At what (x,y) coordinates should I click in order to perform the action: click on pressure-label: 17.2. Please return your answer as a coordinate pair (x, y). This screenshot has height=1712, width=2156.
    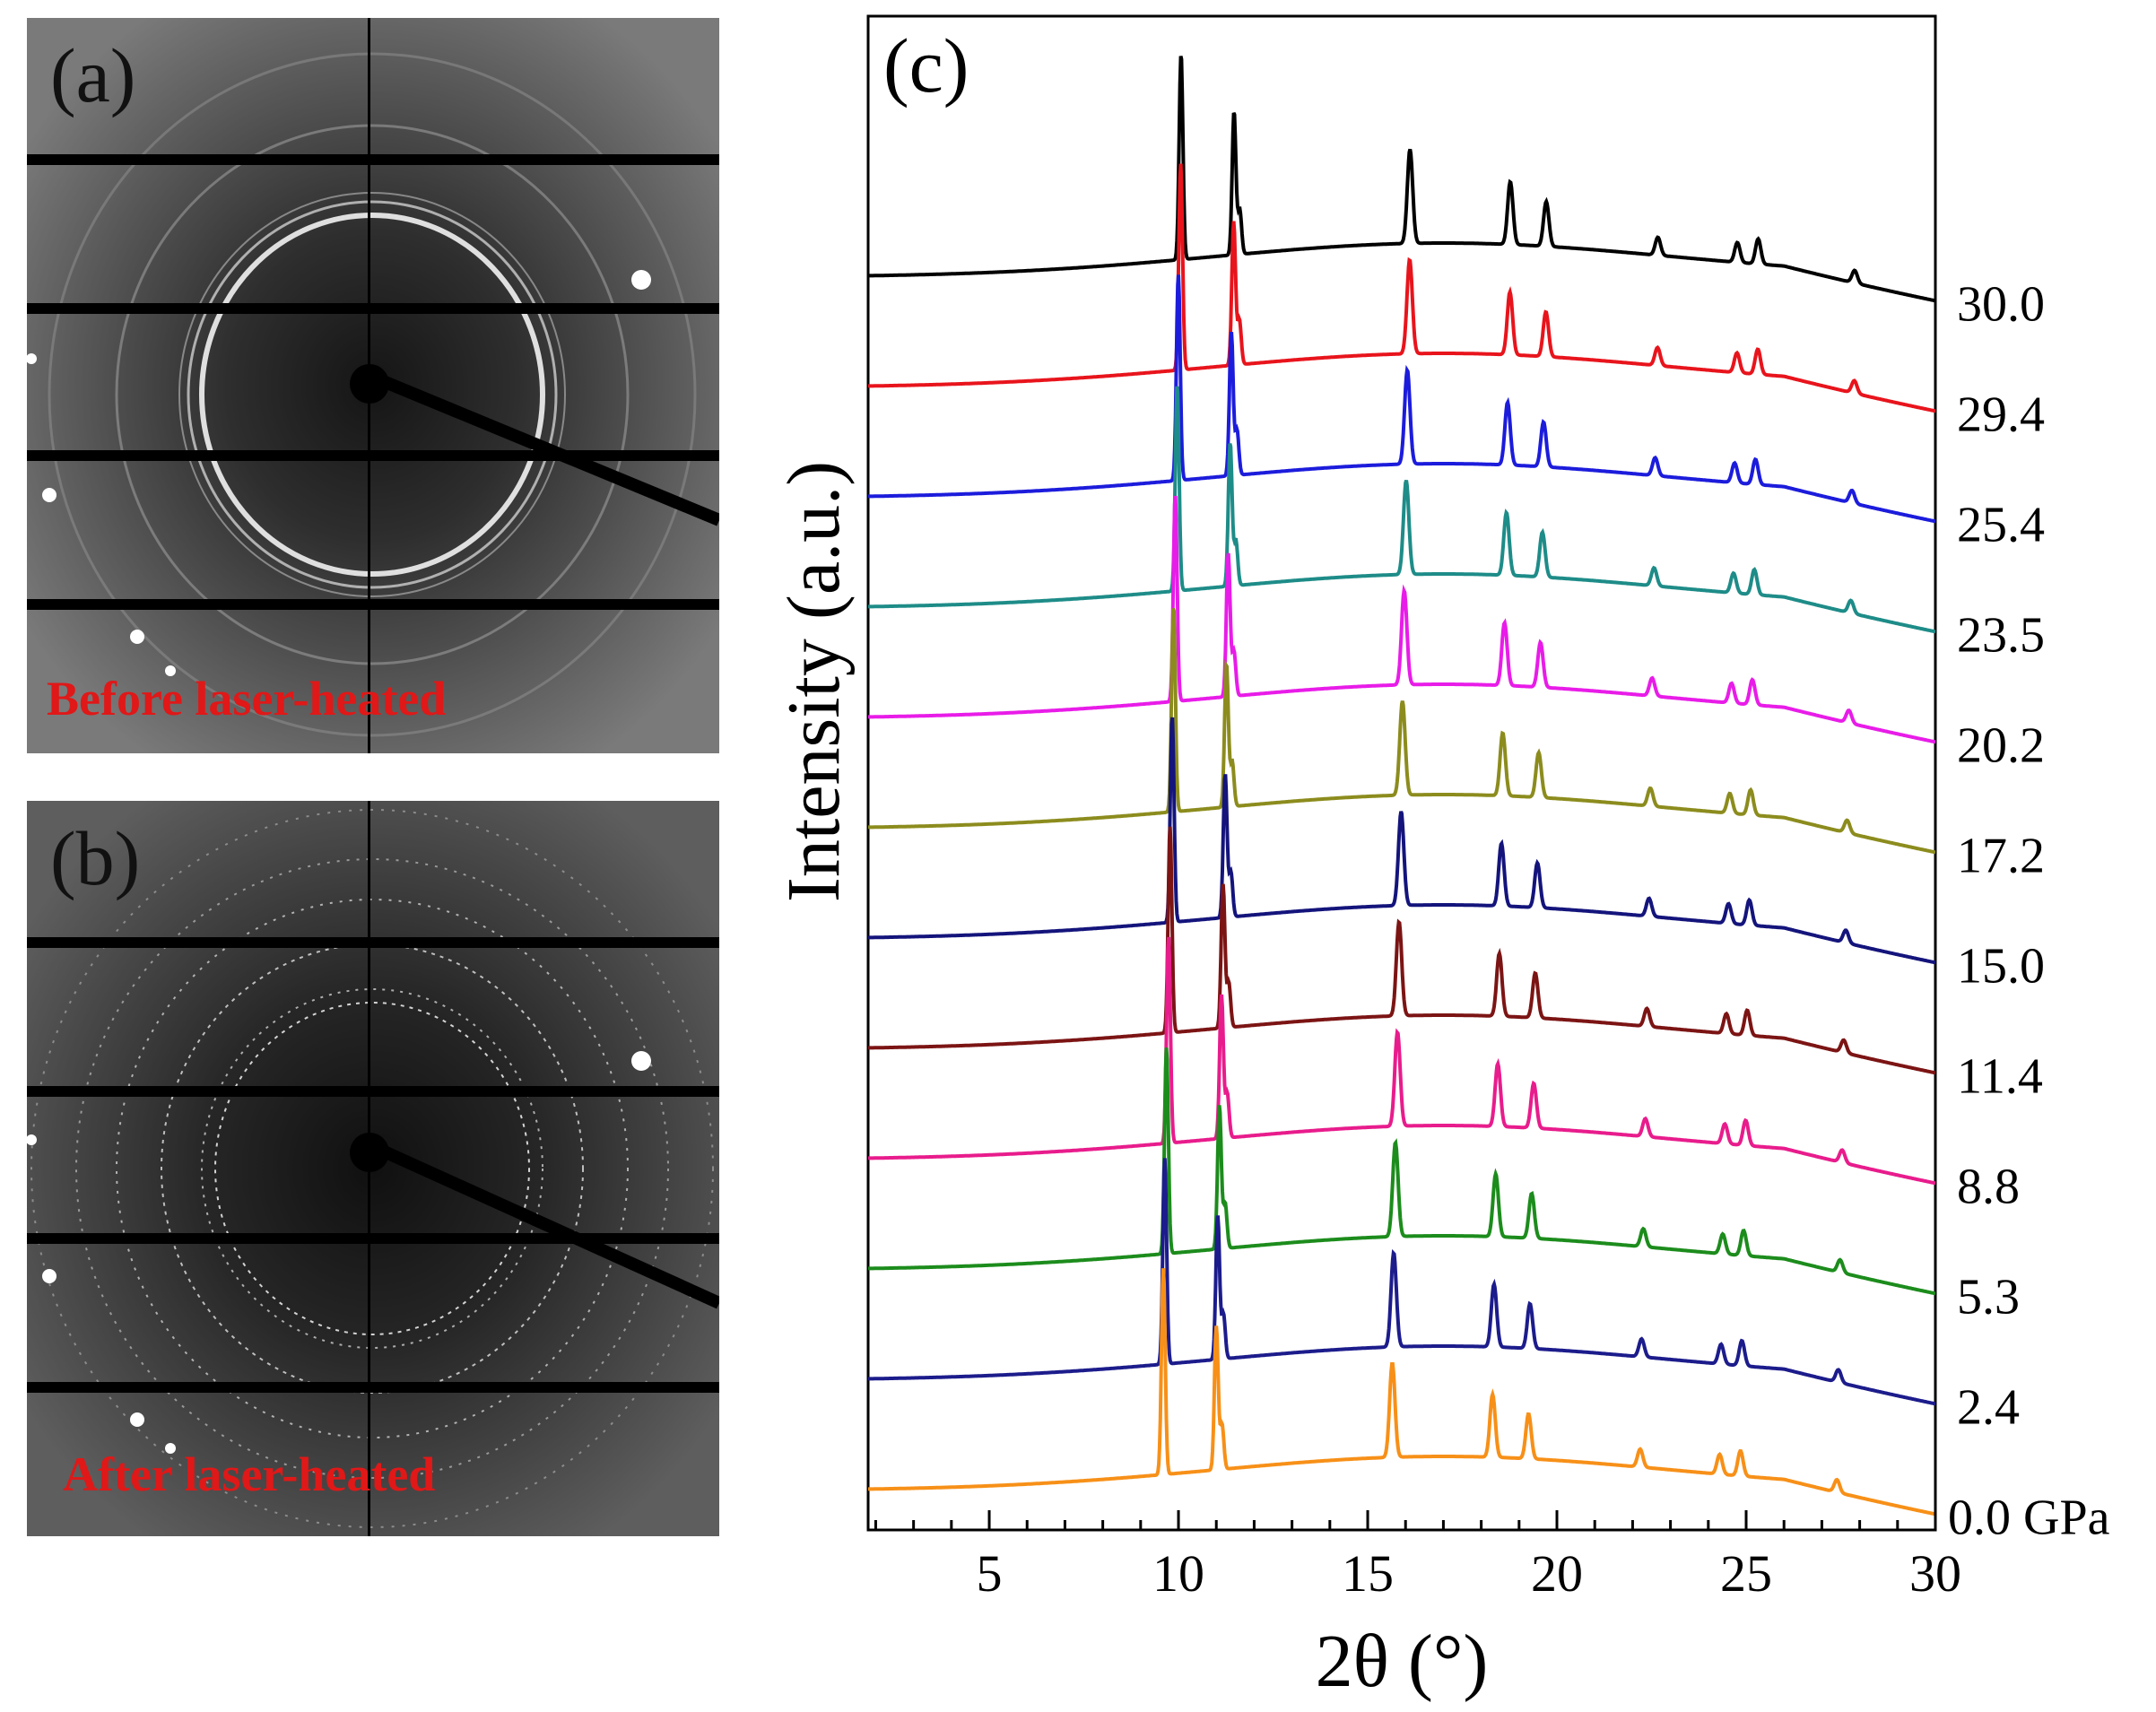
    Looking at the image, I should click on (2001, 855).